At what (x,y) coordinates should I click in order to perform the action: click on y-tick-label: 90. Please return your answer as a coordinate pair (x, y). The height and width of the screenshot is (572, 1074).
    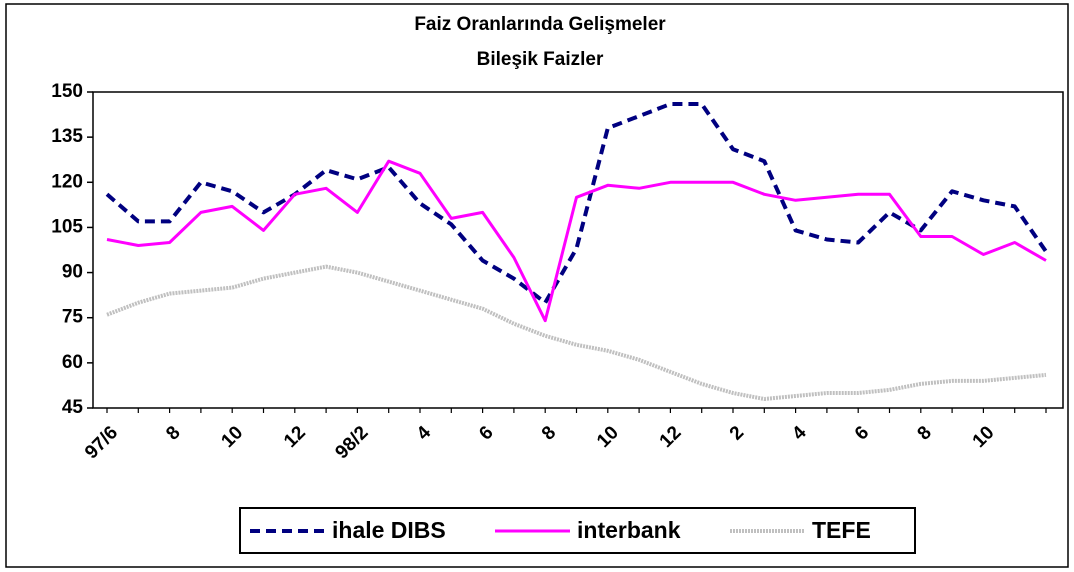
    Looking at the image, I should click on (72, 272).